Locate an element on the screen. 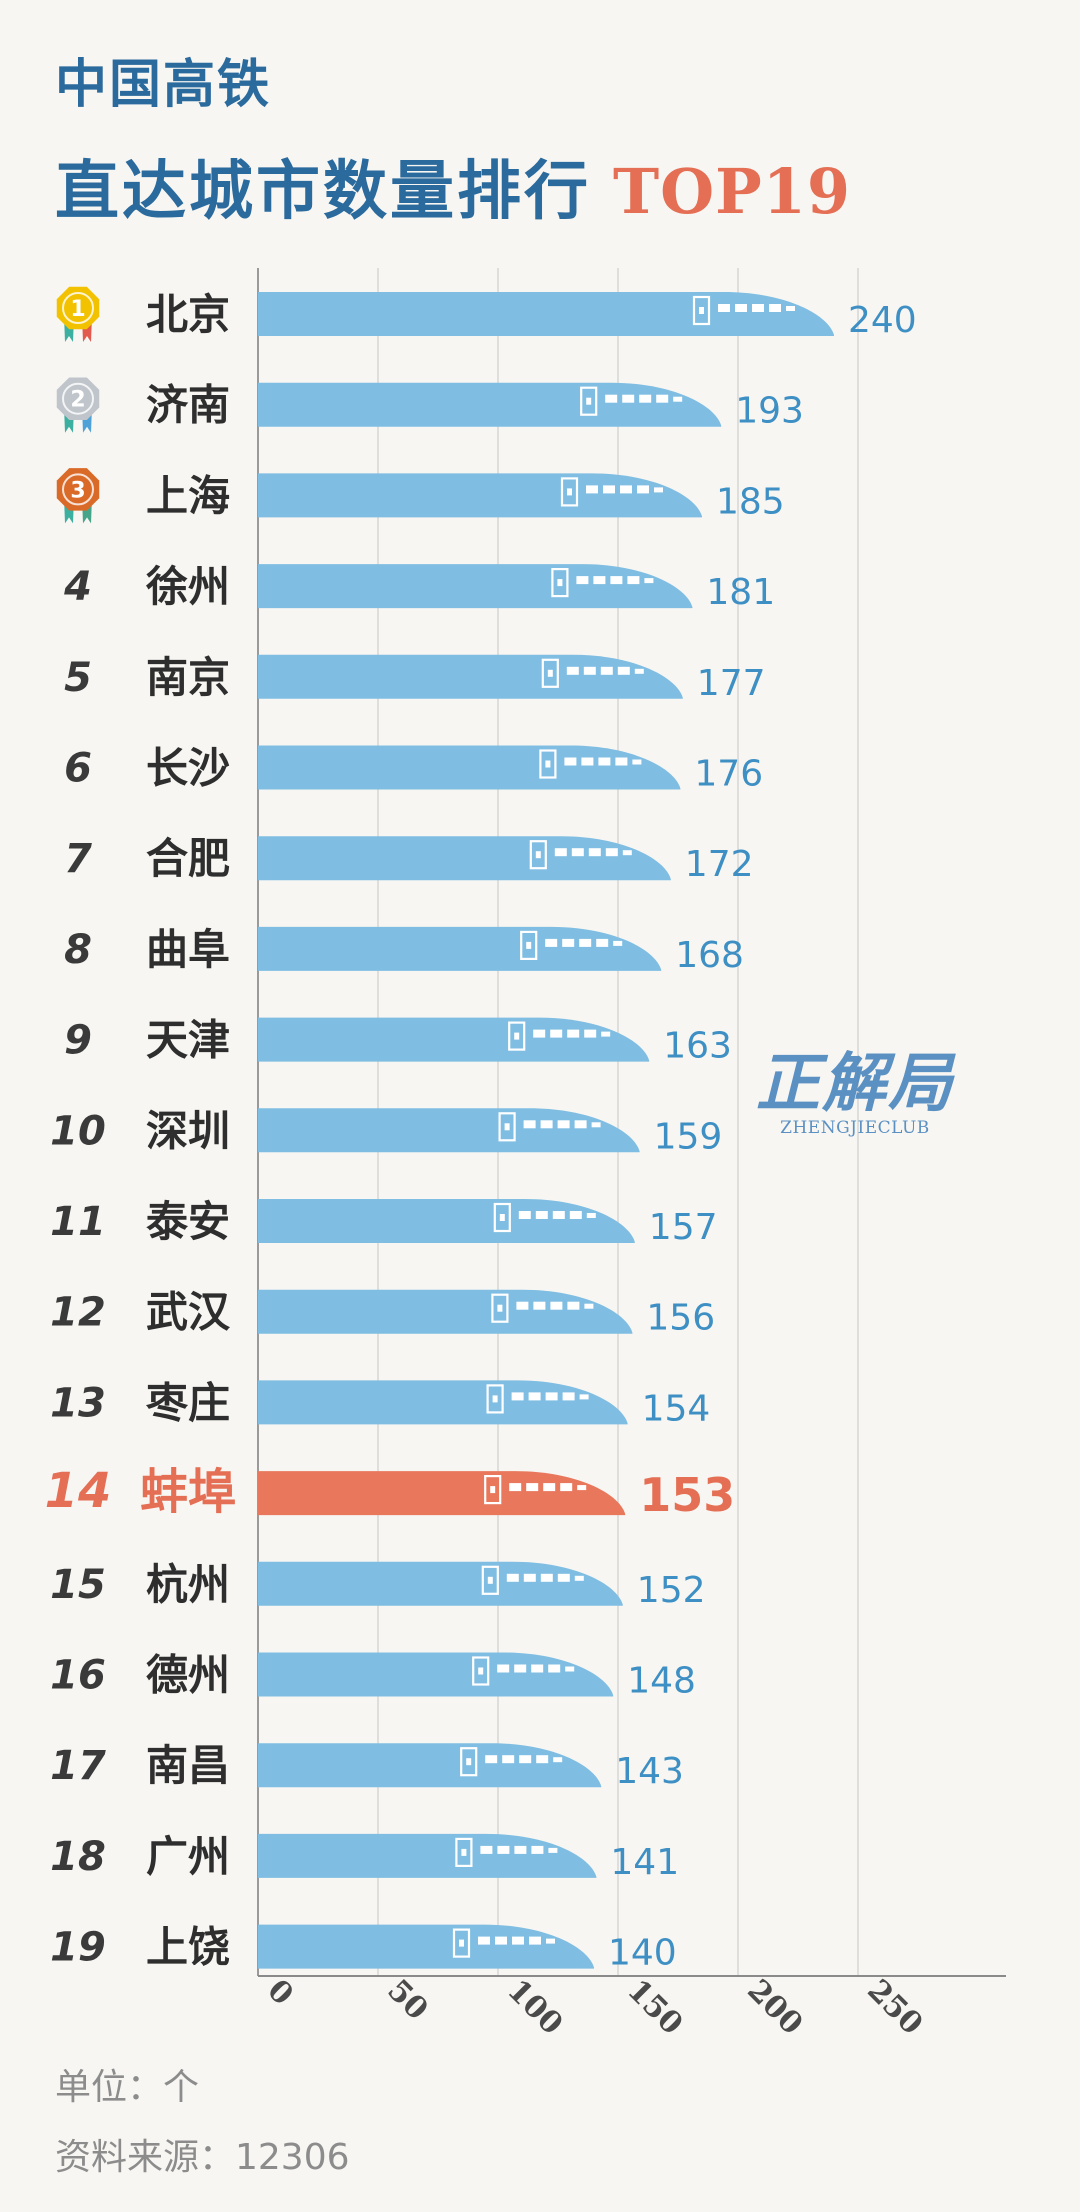 This screenshot has width=1080, height=2212. x-tick-label: 250 is located at coordinates (894, 2006).